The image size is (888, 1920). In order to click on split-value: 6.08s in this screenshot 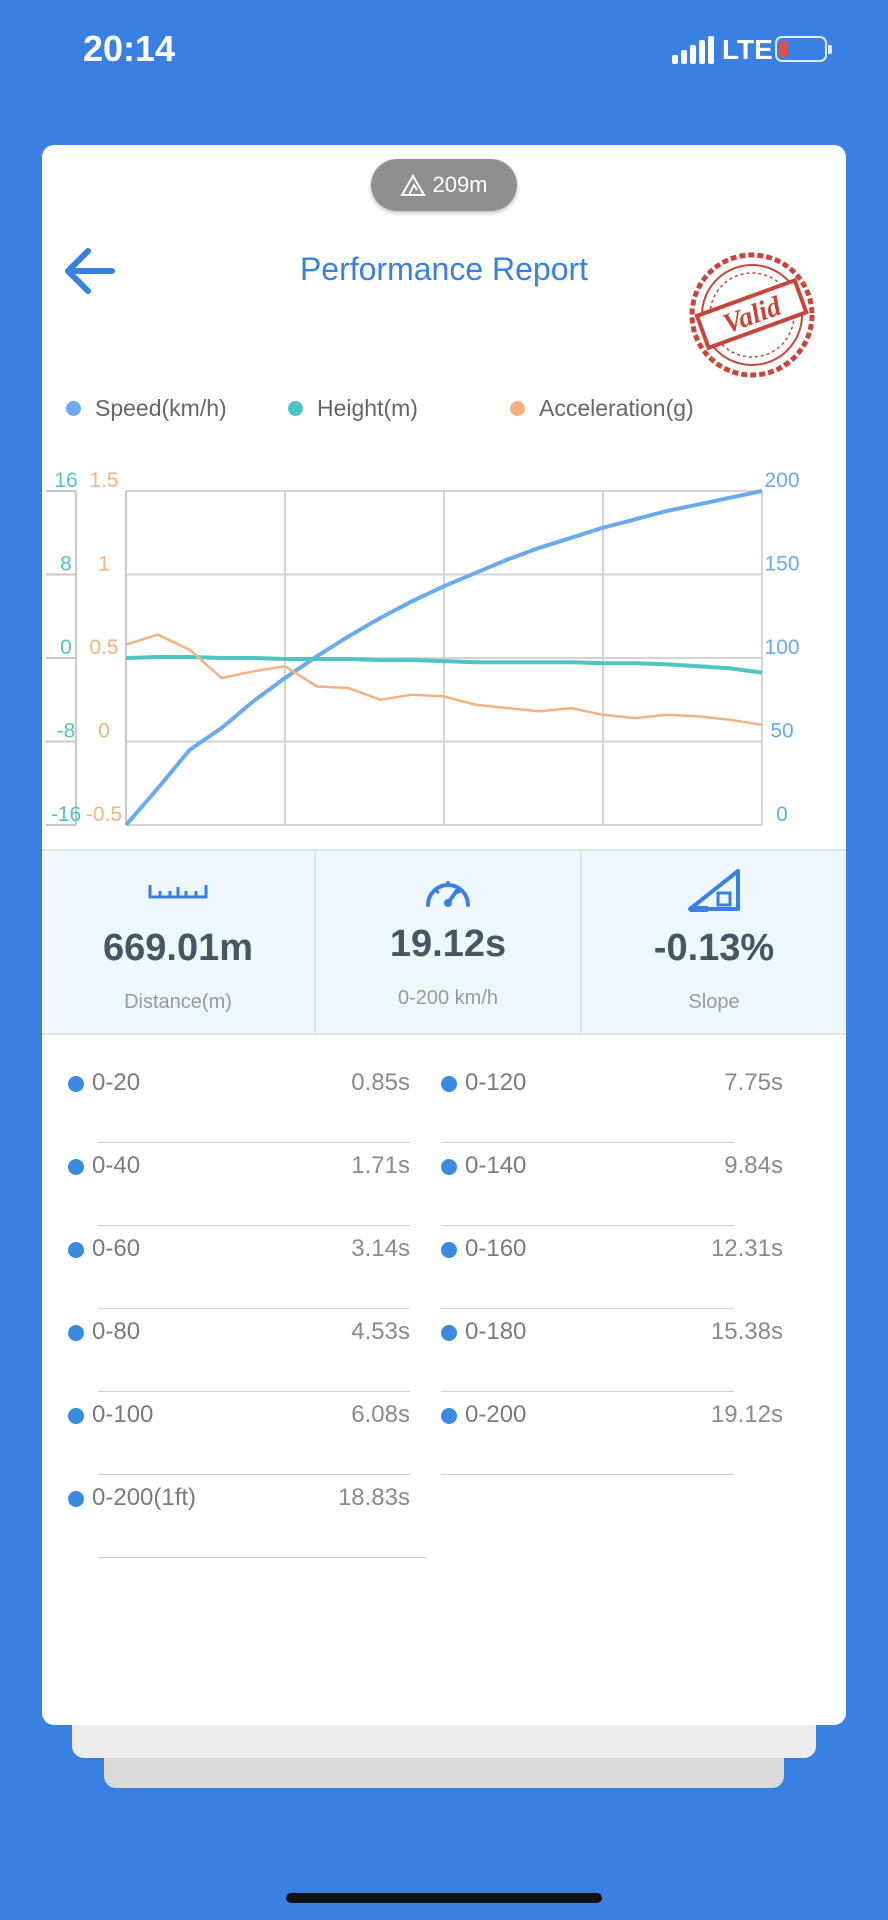, I will do `click(380, 1414)`.